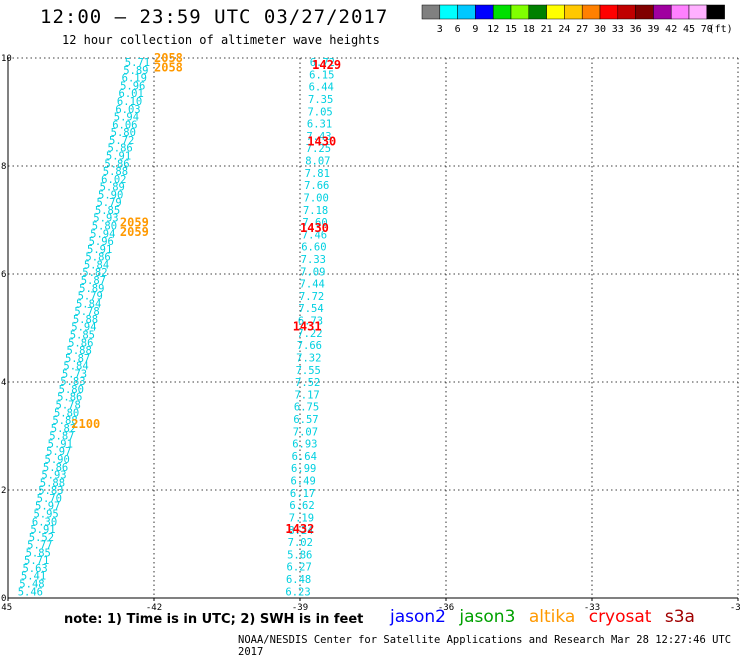 Image resolution: width=740 pixels, height=658 pixels. I want to click on wave-height-label: 7.72, so click(311, 297).